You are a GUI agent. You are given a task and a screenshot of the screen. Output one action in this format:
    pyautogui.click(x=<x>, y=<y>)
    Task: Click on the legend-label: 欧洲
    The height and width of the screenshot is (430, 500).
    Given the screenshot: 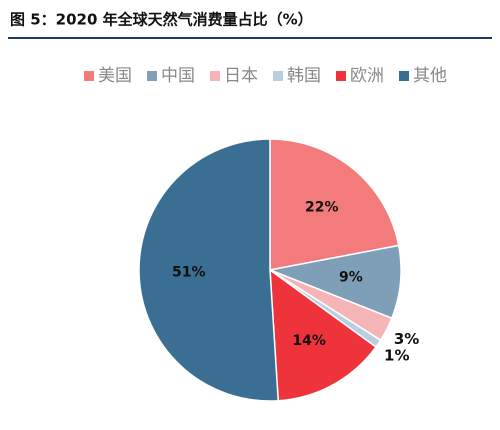 What is the action you would take?
    pyautogui.click(x=367, y=76)
    